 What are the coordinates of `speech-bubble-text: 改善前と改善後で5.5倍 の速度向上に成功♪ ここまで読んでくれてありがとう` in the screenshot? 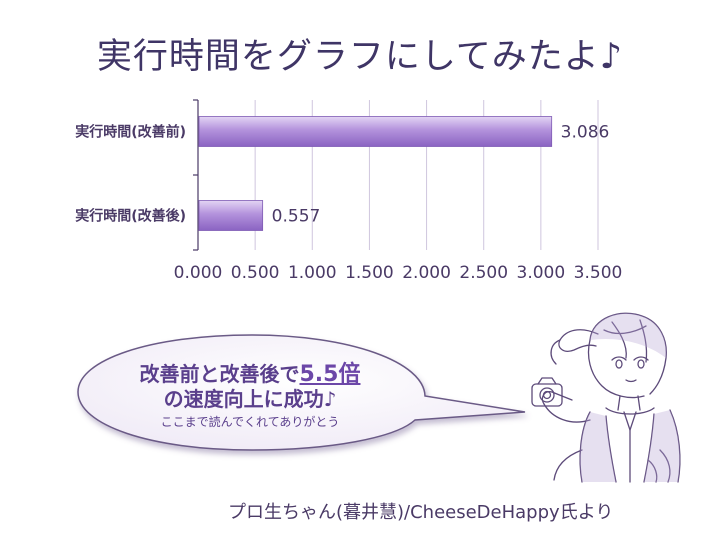 It's located at (250, 396).